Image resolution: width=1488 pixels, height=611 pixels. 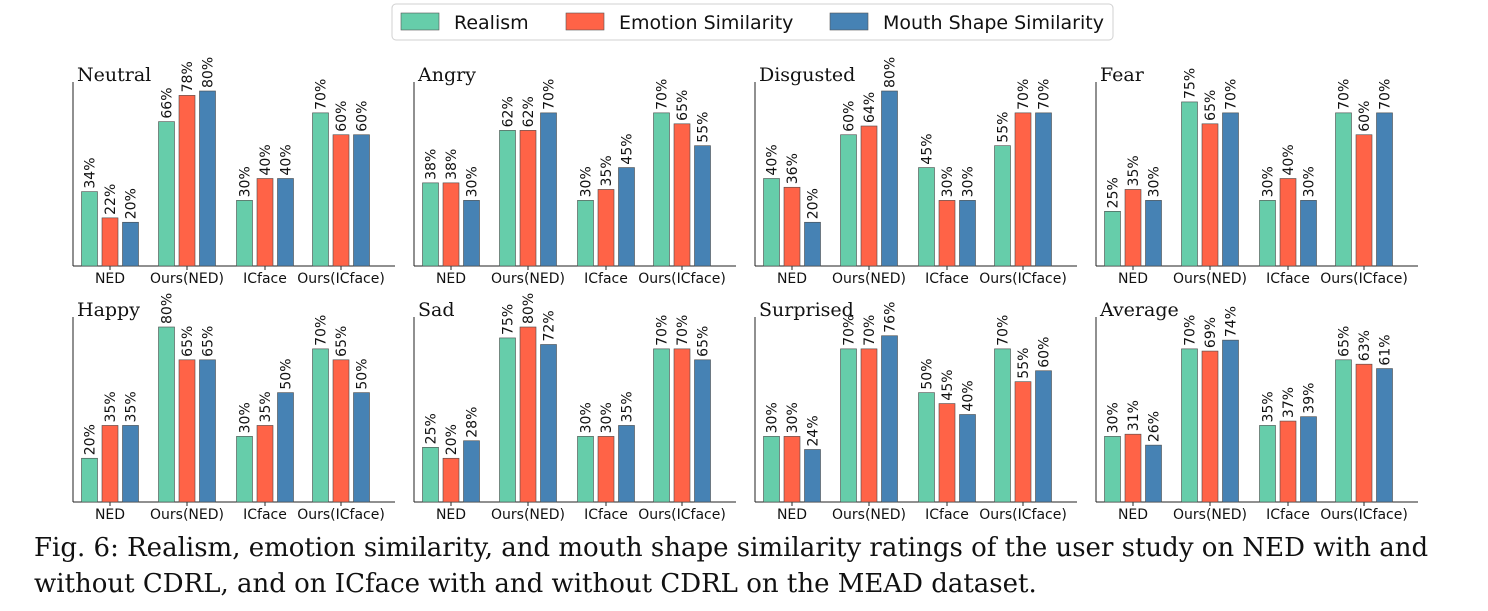 I want to click on legend-label-mouth-shape-similarity: Mouth Shape Similarity, so click(x=993, y=23).